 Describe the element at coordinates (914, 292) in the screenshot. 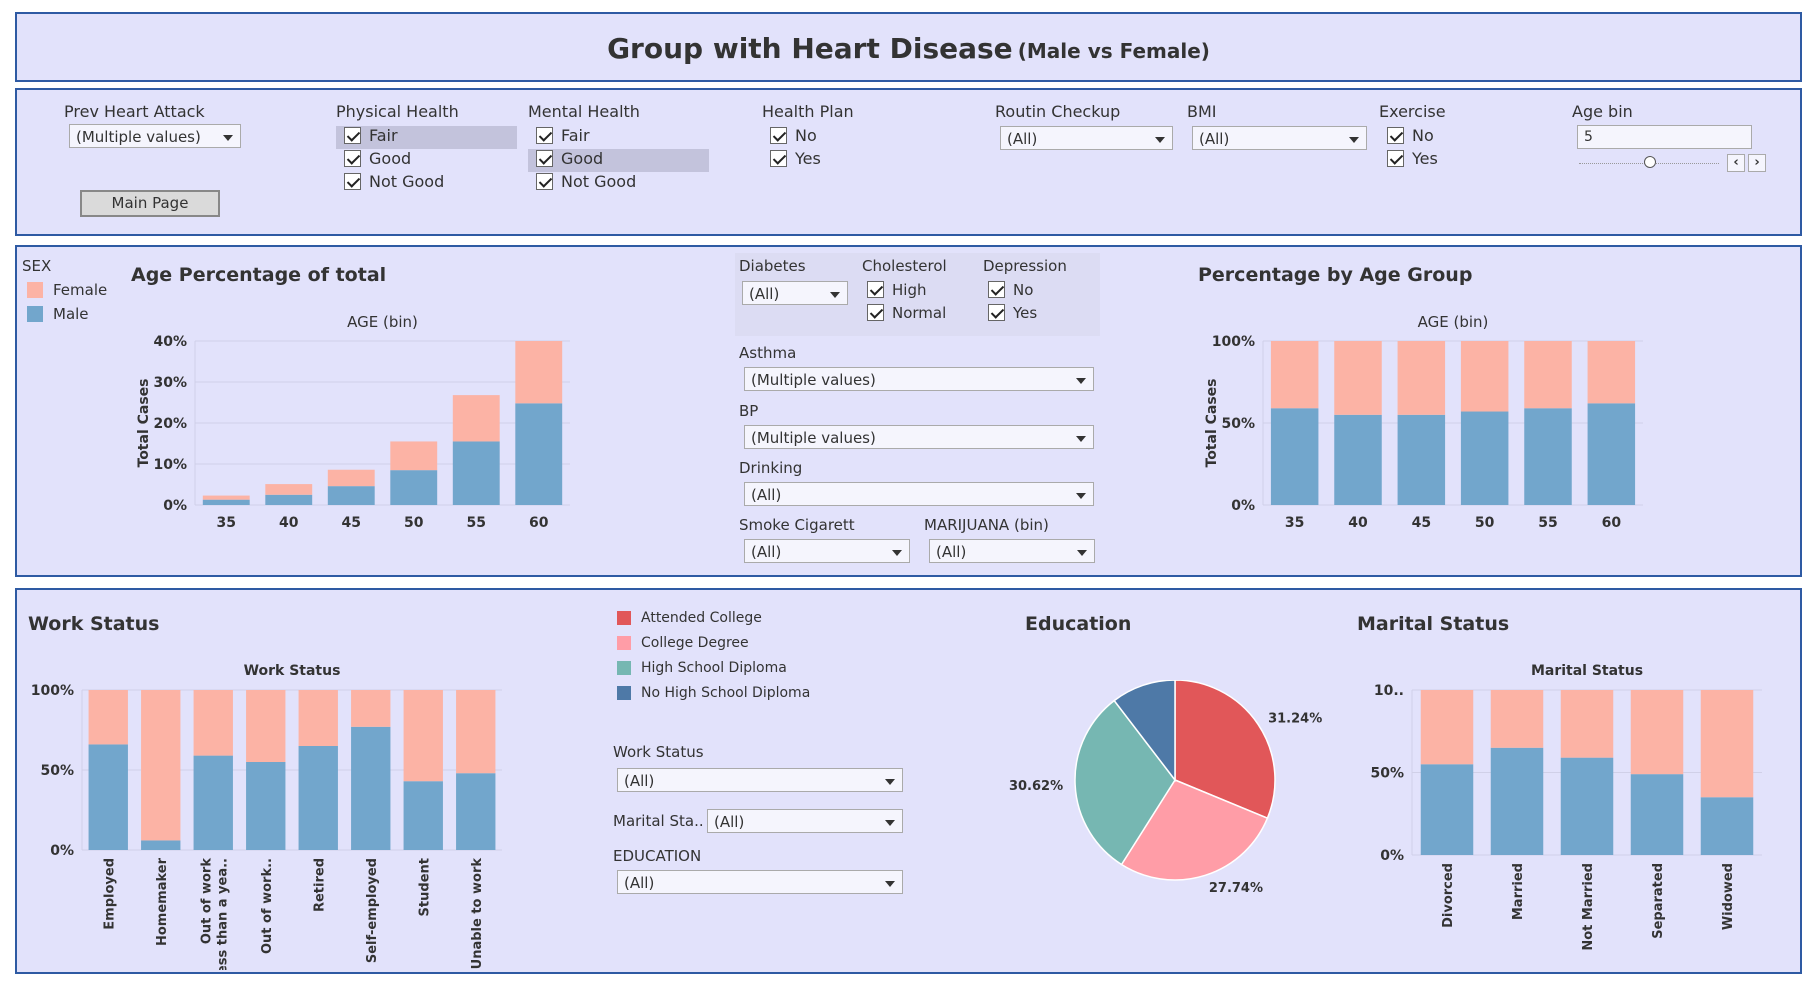

I see `cholesterol-option-high: High` at that location.